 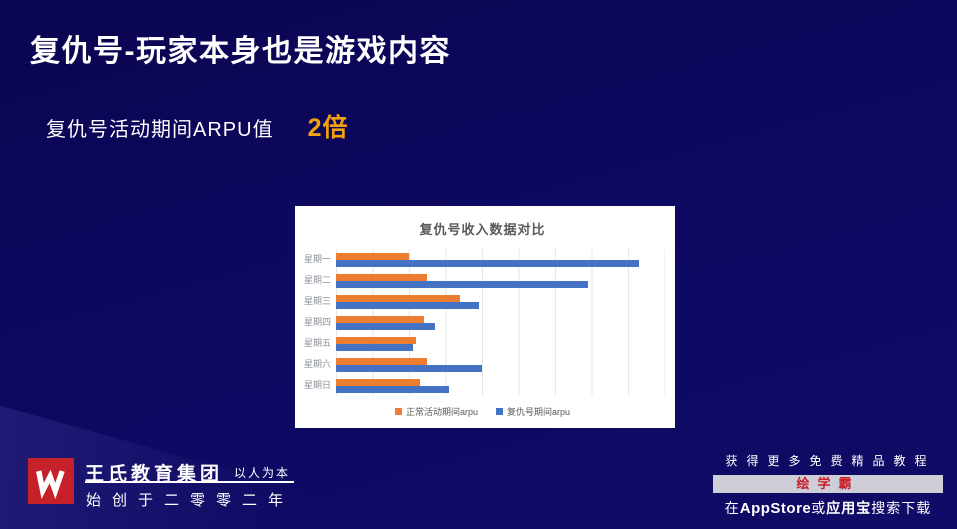 I want to click on chart-bars-area, so click(x=500, y=322).